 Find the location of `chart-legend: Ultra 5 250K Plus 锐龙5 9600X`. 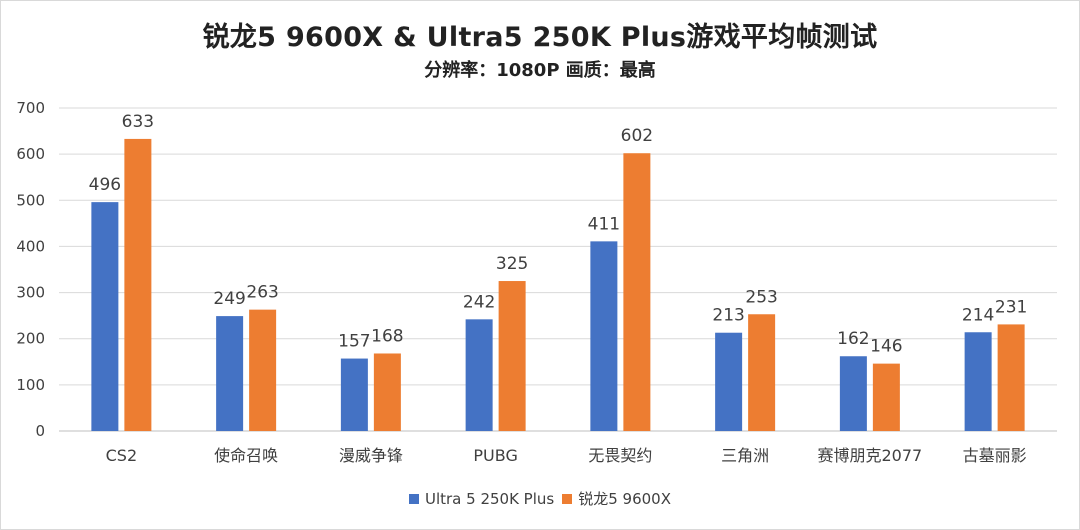

chart-legend: Ultra 5 250K Plus 锐龙5 9600X is located at coordinates (540, 498).